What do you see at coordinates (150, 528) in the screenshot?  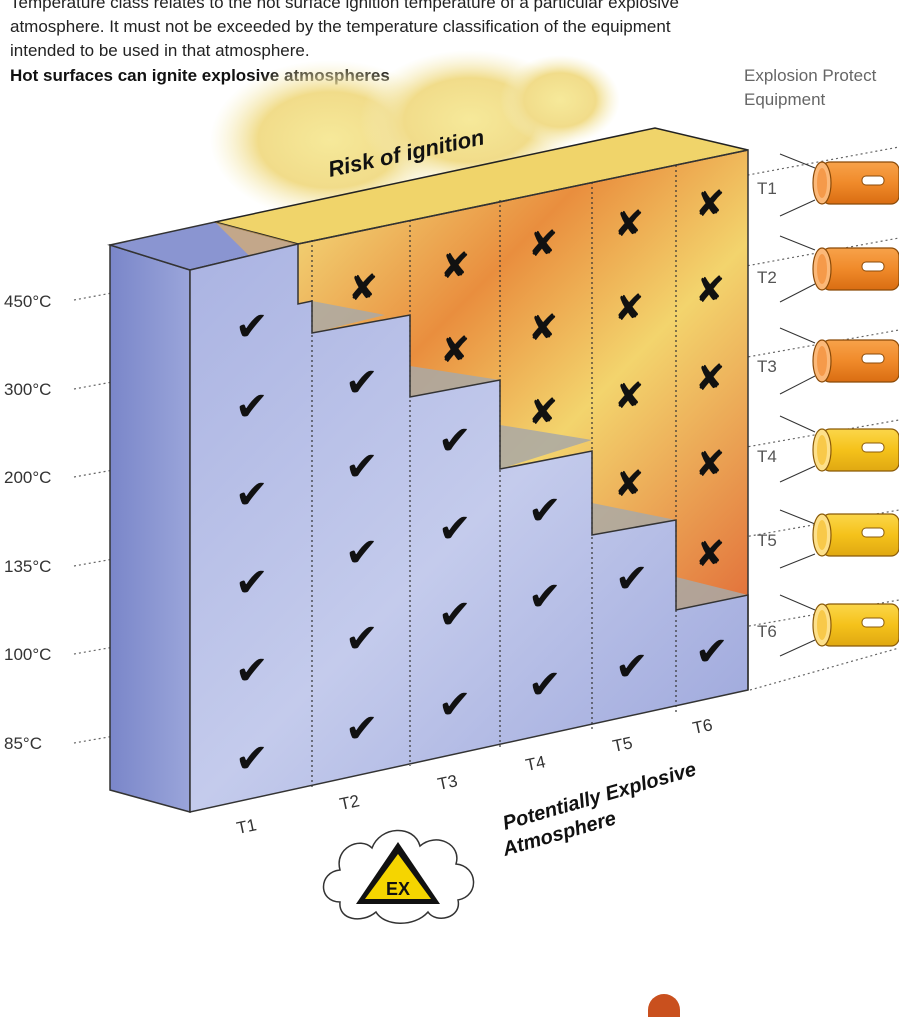 I see `safe-block-side` at bounding box center [150, 528].